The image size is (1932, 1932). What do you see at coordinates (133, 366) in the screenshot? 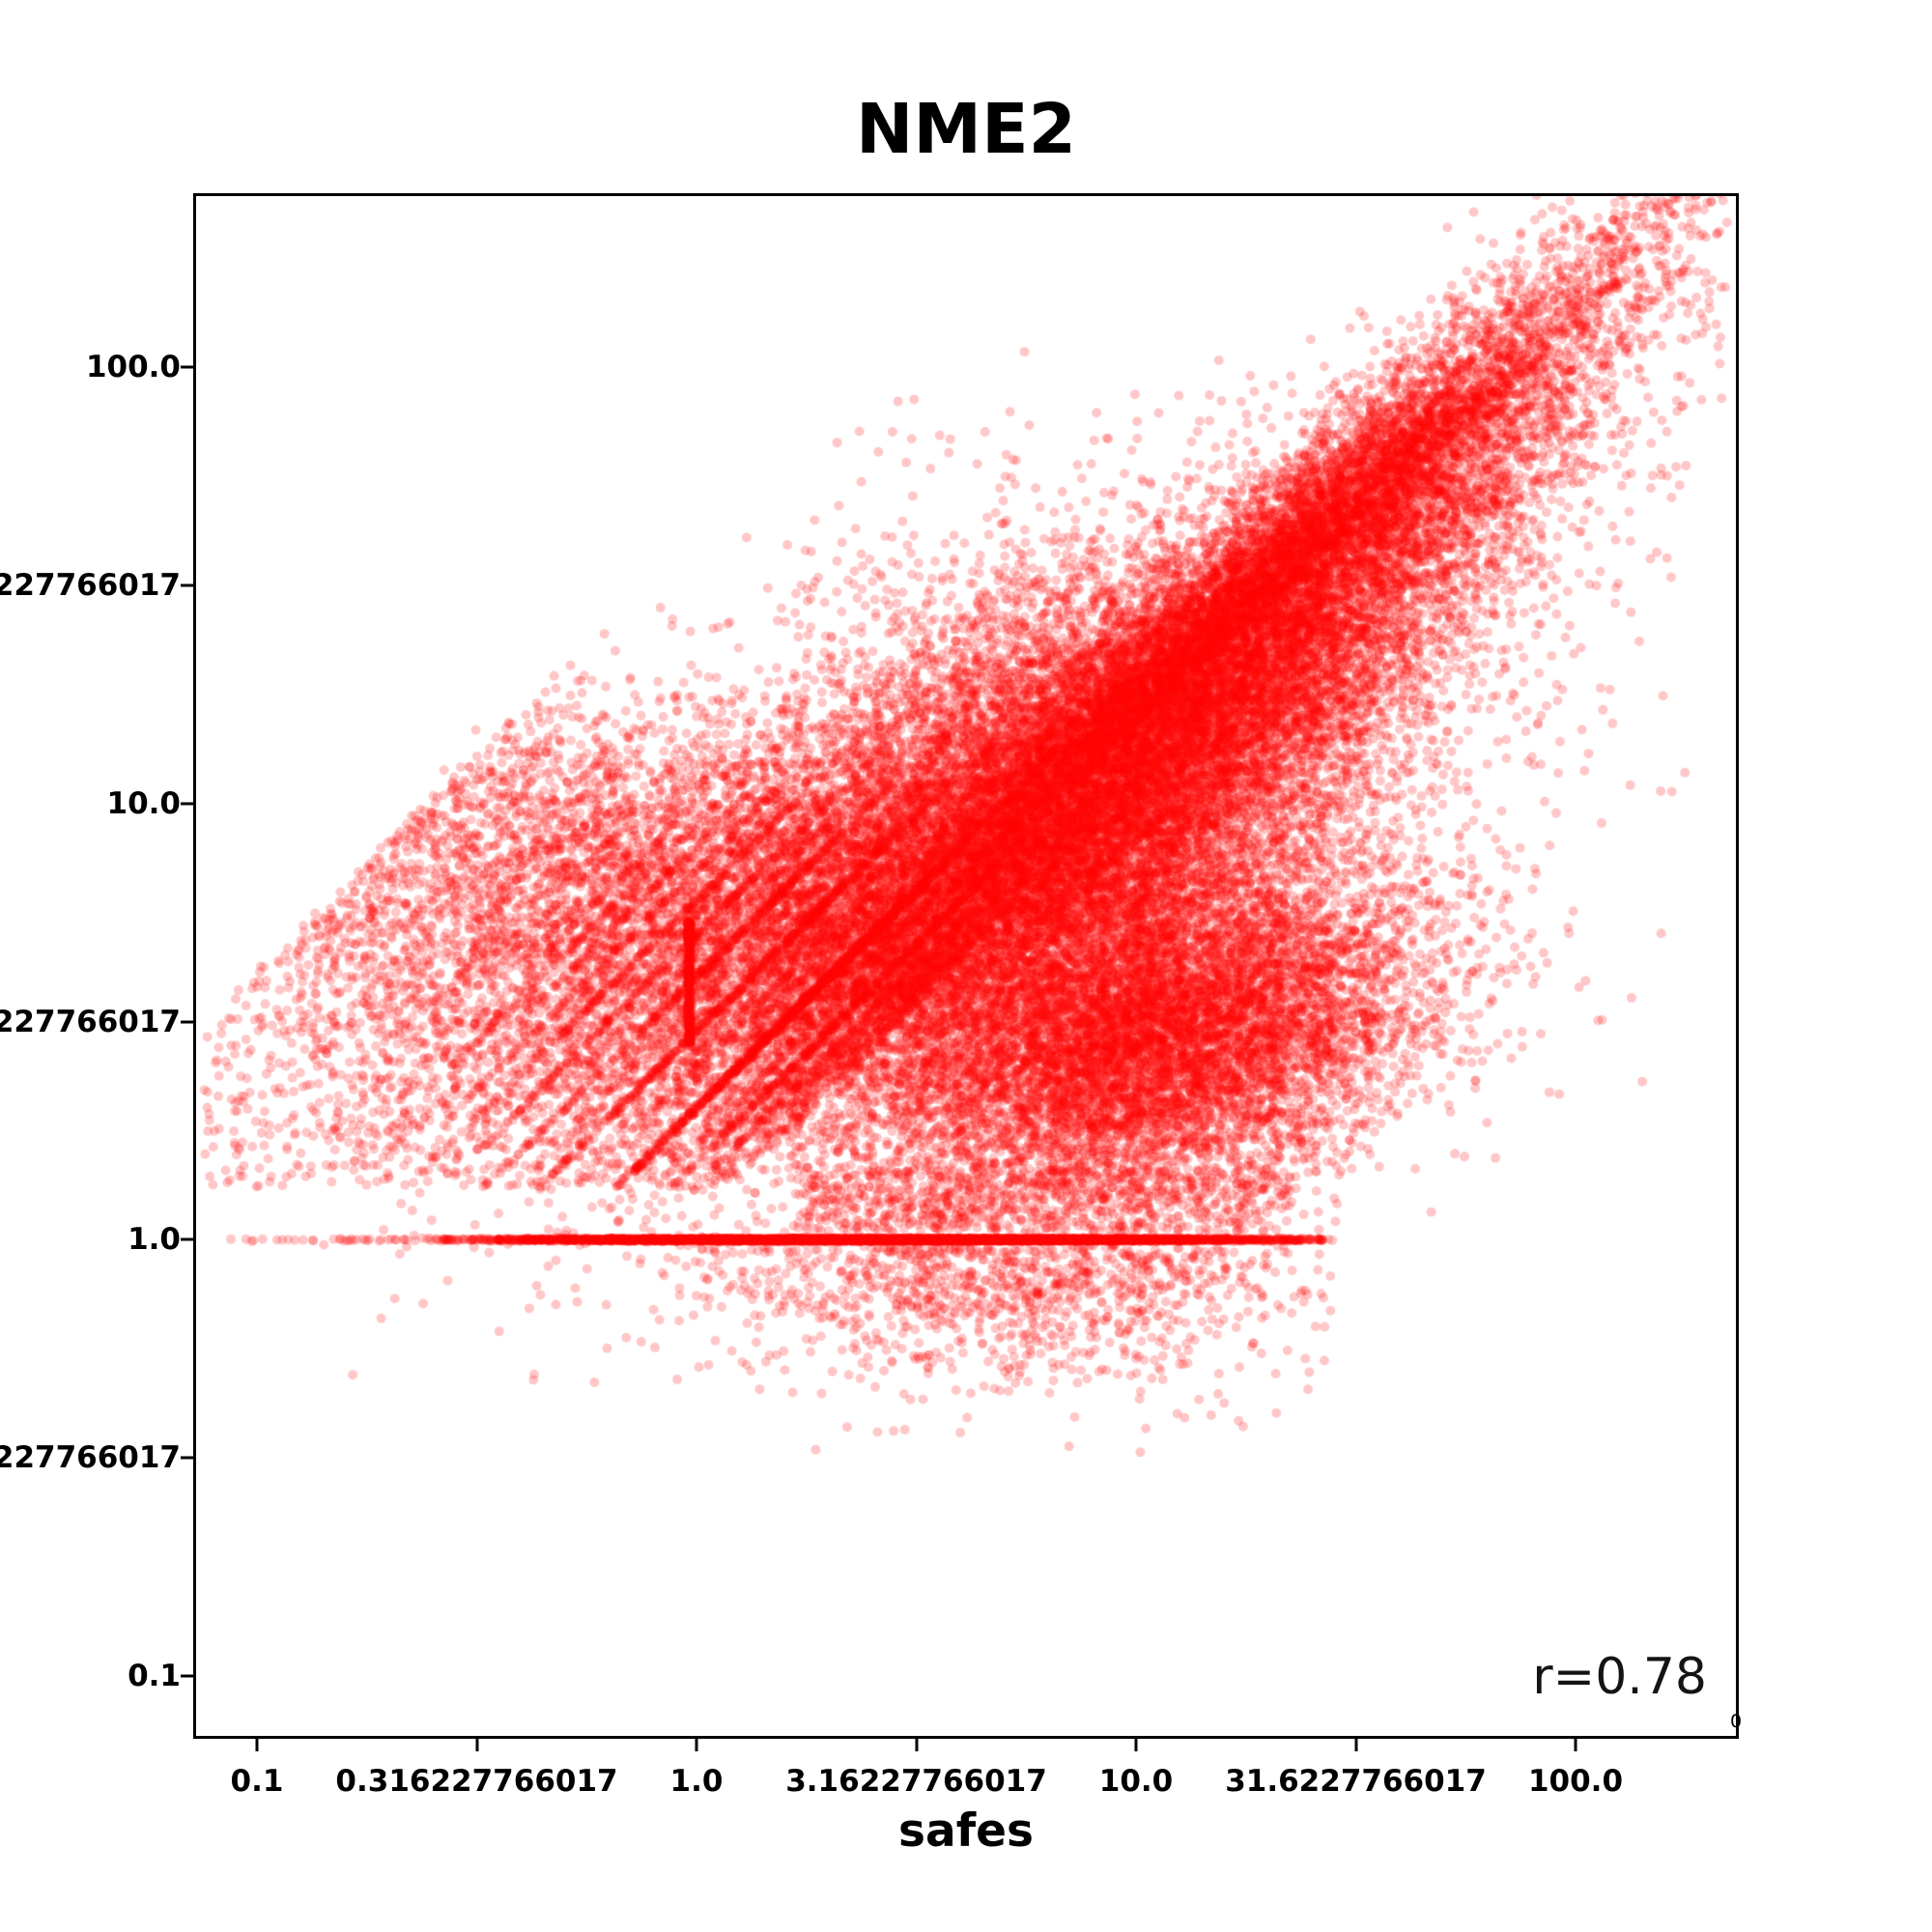
I see `y-tick-label: 100.0` at bounding box center [133, 366].